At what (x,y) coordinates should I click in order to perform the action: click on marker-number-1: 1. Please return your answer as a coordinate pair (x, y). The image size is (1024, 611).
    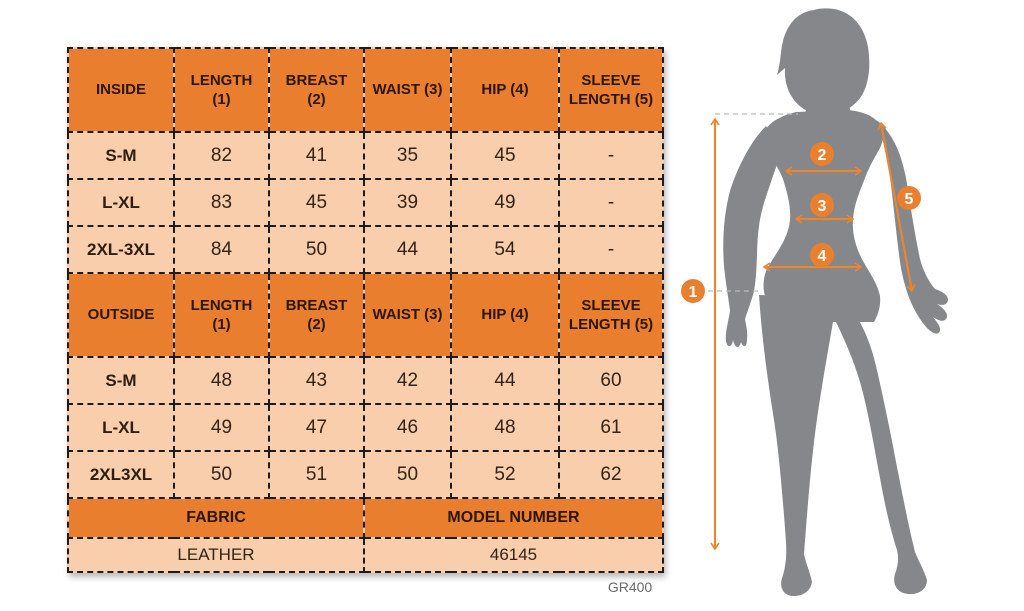
    Looking at the image, I should click on (693, 292).